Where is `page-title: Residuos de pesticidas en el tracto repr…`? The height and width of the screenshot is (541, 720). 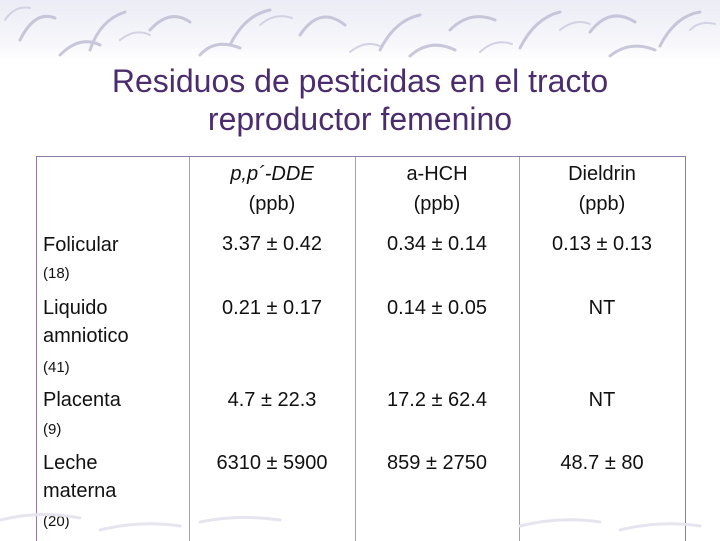 page-title: Residuos de pesticidas en el tracto repr… is located at coordinates (360, 100).